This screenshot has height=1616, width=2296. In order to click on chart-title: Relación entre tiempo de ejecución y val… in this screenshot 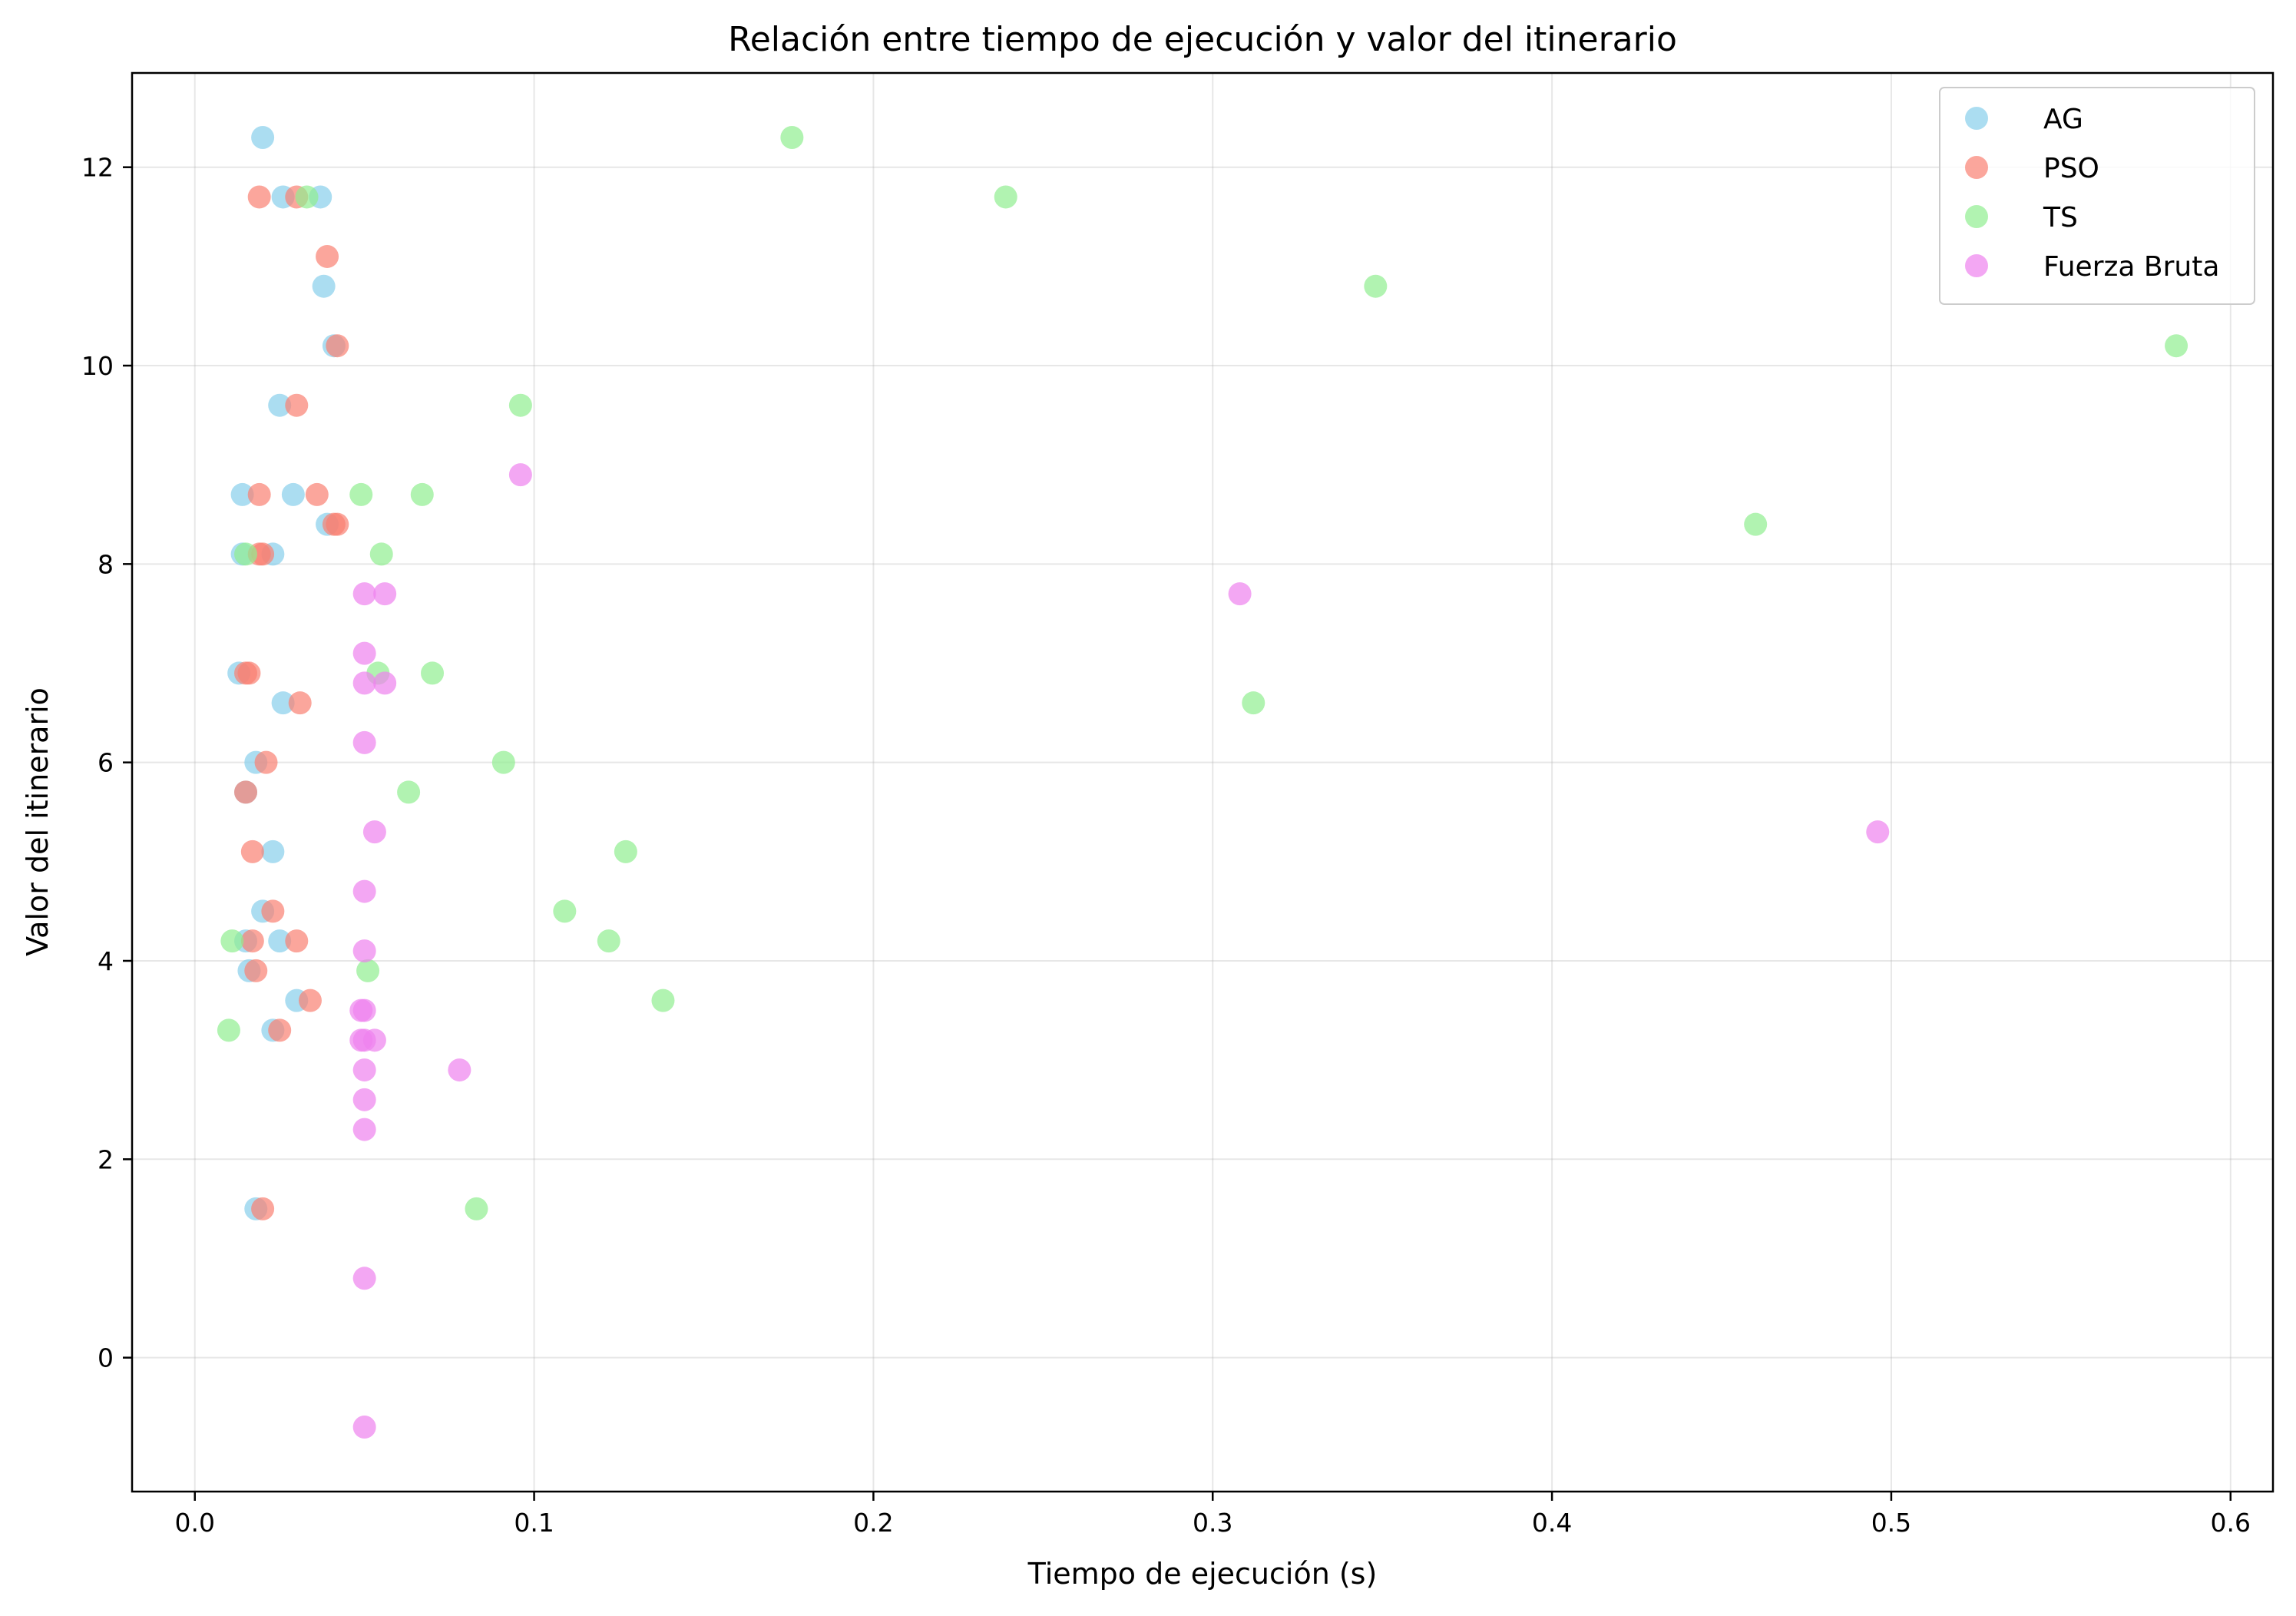, I will do `click(1202, 39)`.